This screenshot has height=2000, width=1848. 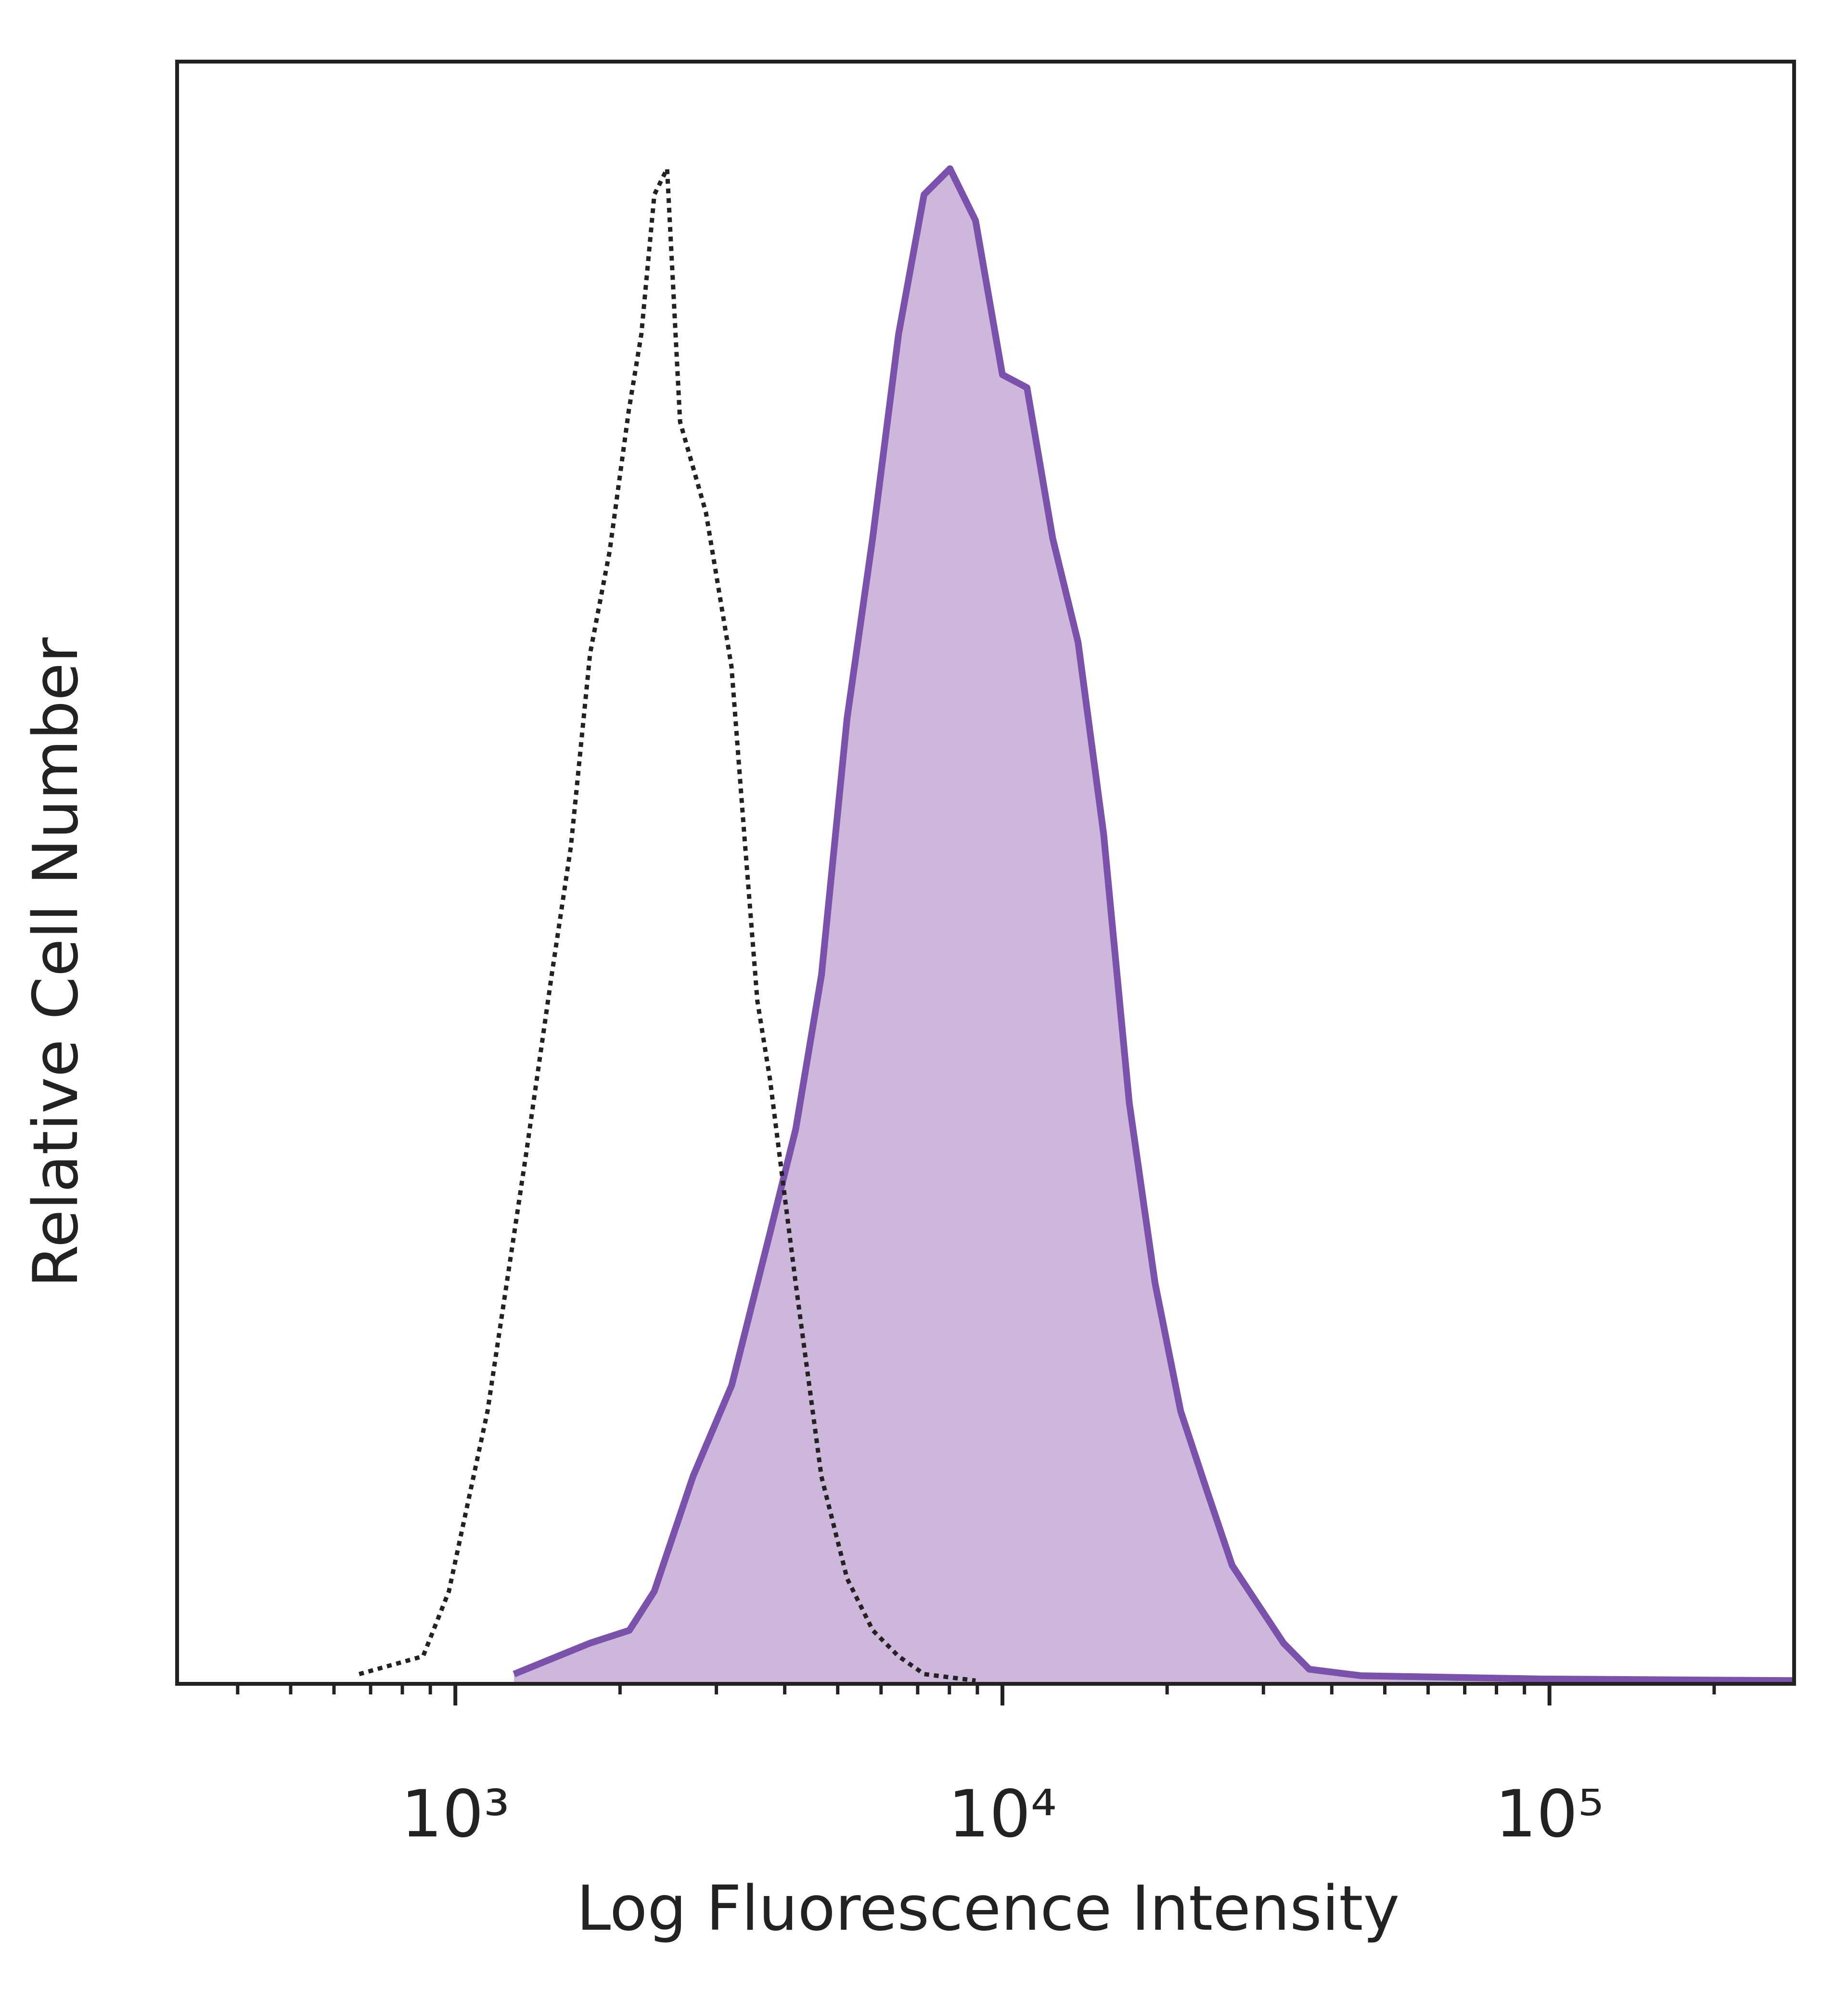 I want to click on x-tick-label: 10³, so click(x=455, y=1814).